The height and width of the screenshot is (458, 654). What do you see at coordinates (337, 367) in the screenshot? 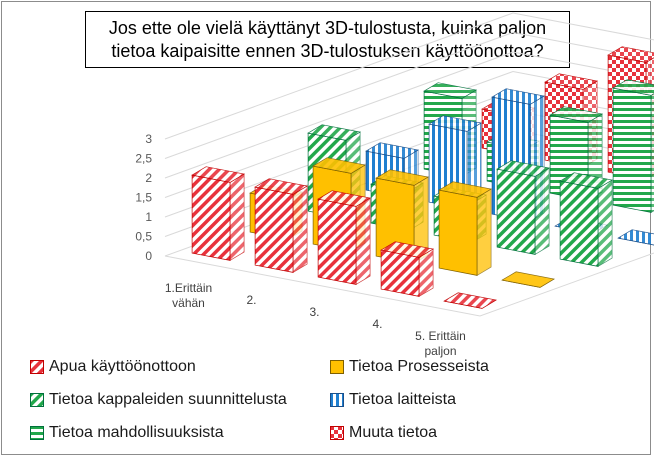
I see `legend-swatch-prosessit` at bounding box center [337, 367].